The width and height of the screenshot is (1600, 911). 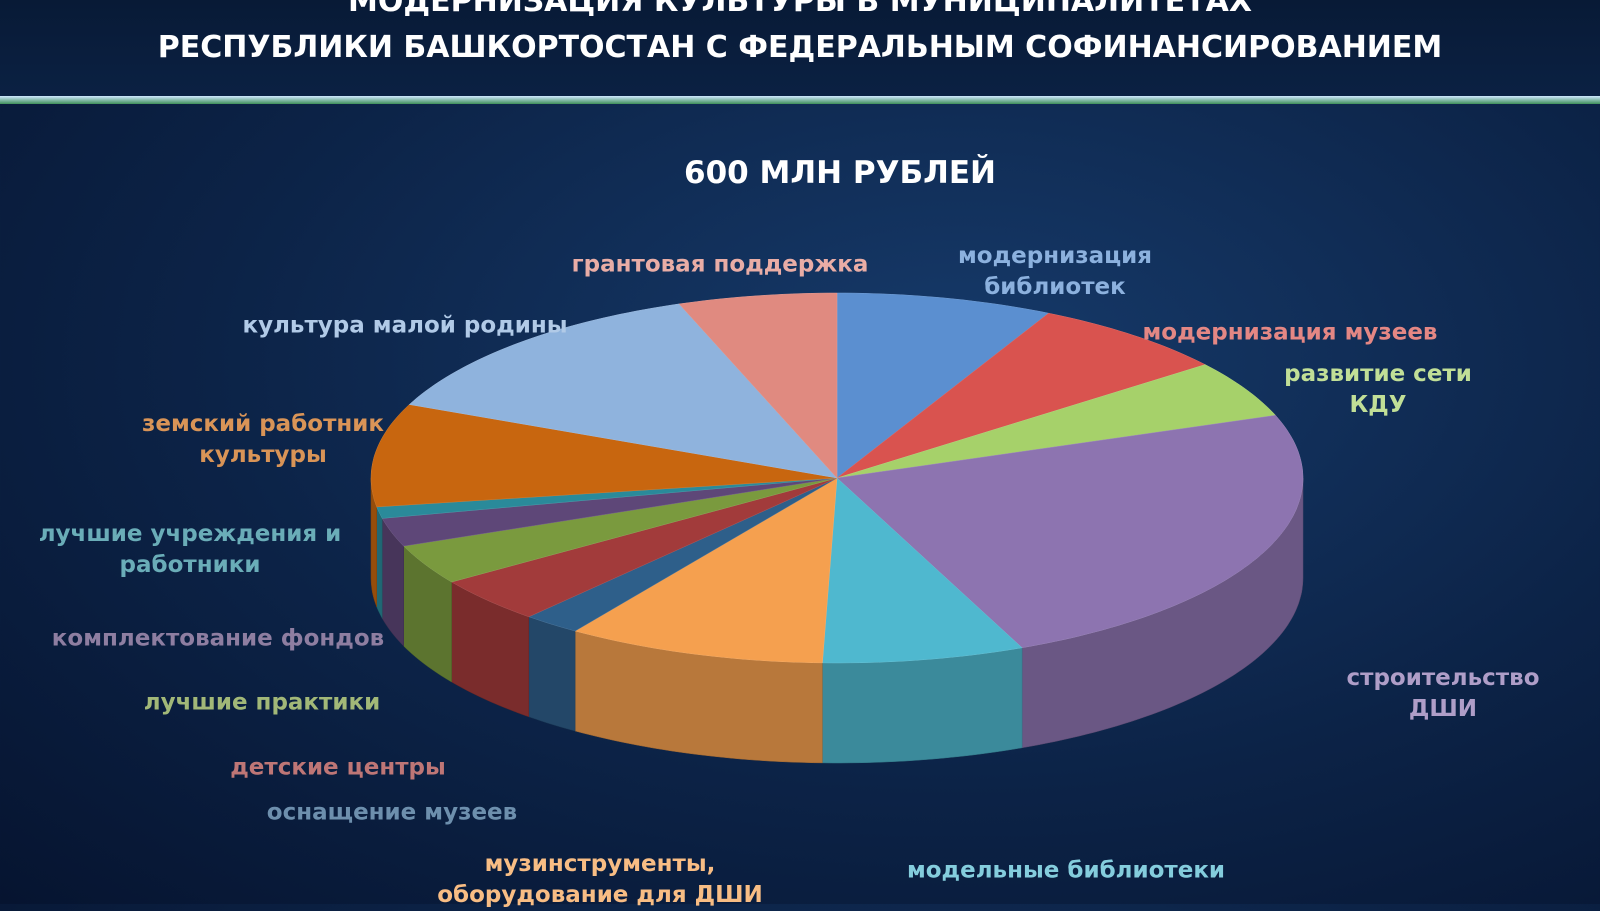 What do you see at coordinates (800, 9) in the screenshot?
I see `title-line: МОДЕРНИЗАЦИЯ КУЛЬТУРЫ В МУНИЦИПАЛИТЕТАХ` at bounding box center [800, 9].